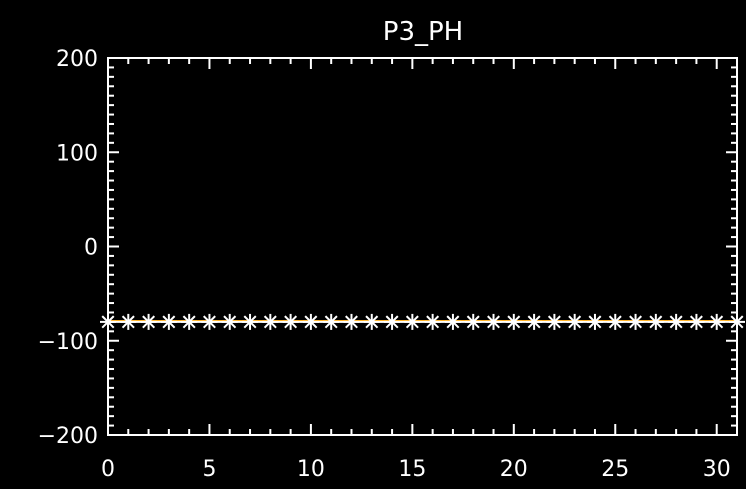  What do you see at coordinates (717, 469) in the screenshot?
I see `x-tick-label: 30` at bounding box center [717, 469].